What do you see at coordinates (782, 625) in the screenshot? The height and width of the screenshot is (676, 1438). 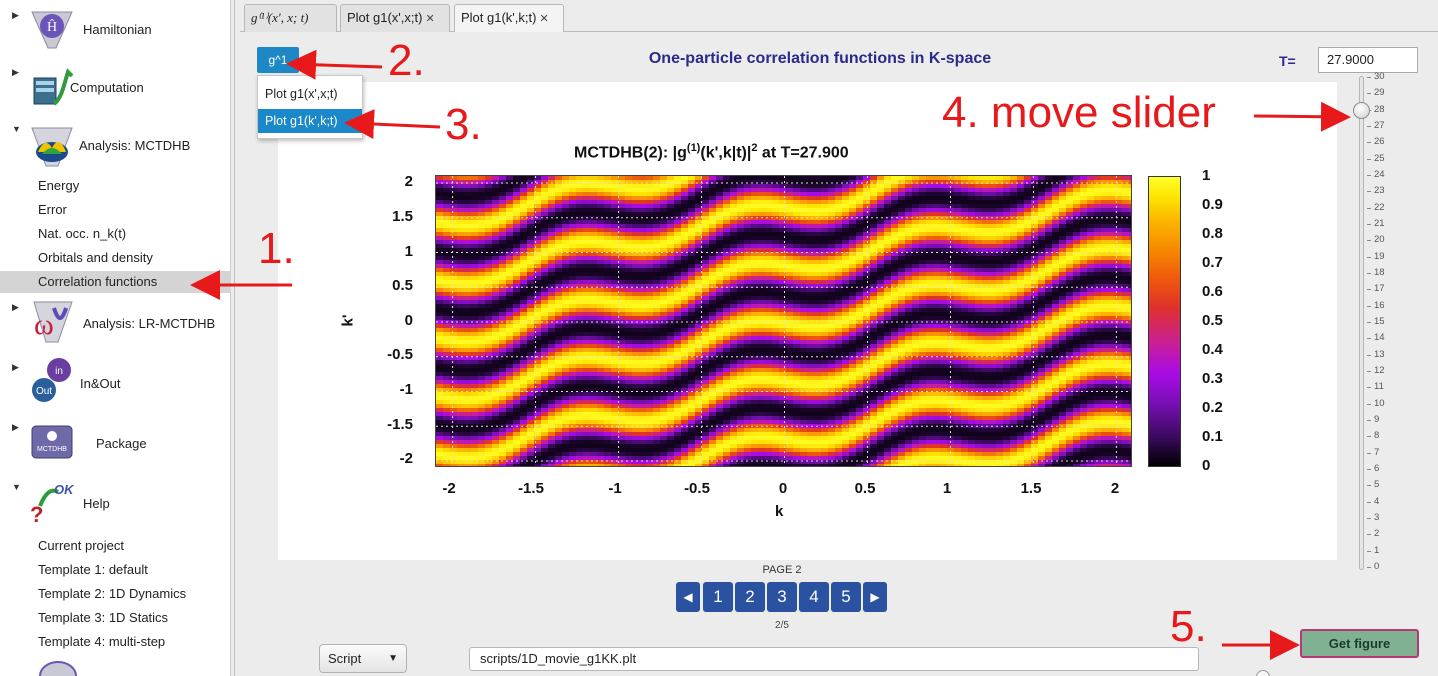 I see `page-count: 2/5` at bounding box center [782, 625].